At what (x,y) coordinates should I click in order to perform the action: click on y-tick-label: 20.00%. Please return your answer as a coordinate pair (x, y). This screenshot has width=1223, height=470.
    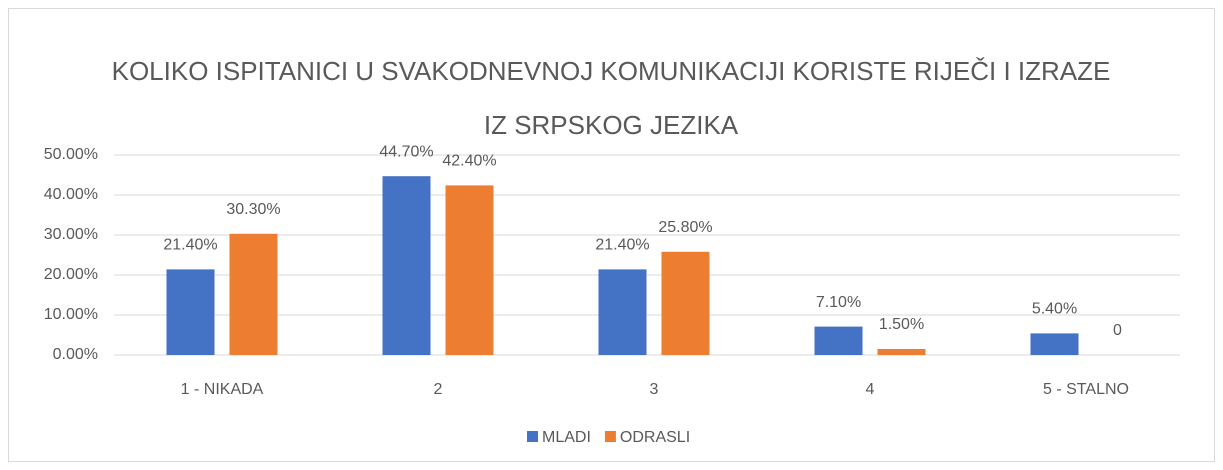
    Looking at the image, I should click on (71, 274).